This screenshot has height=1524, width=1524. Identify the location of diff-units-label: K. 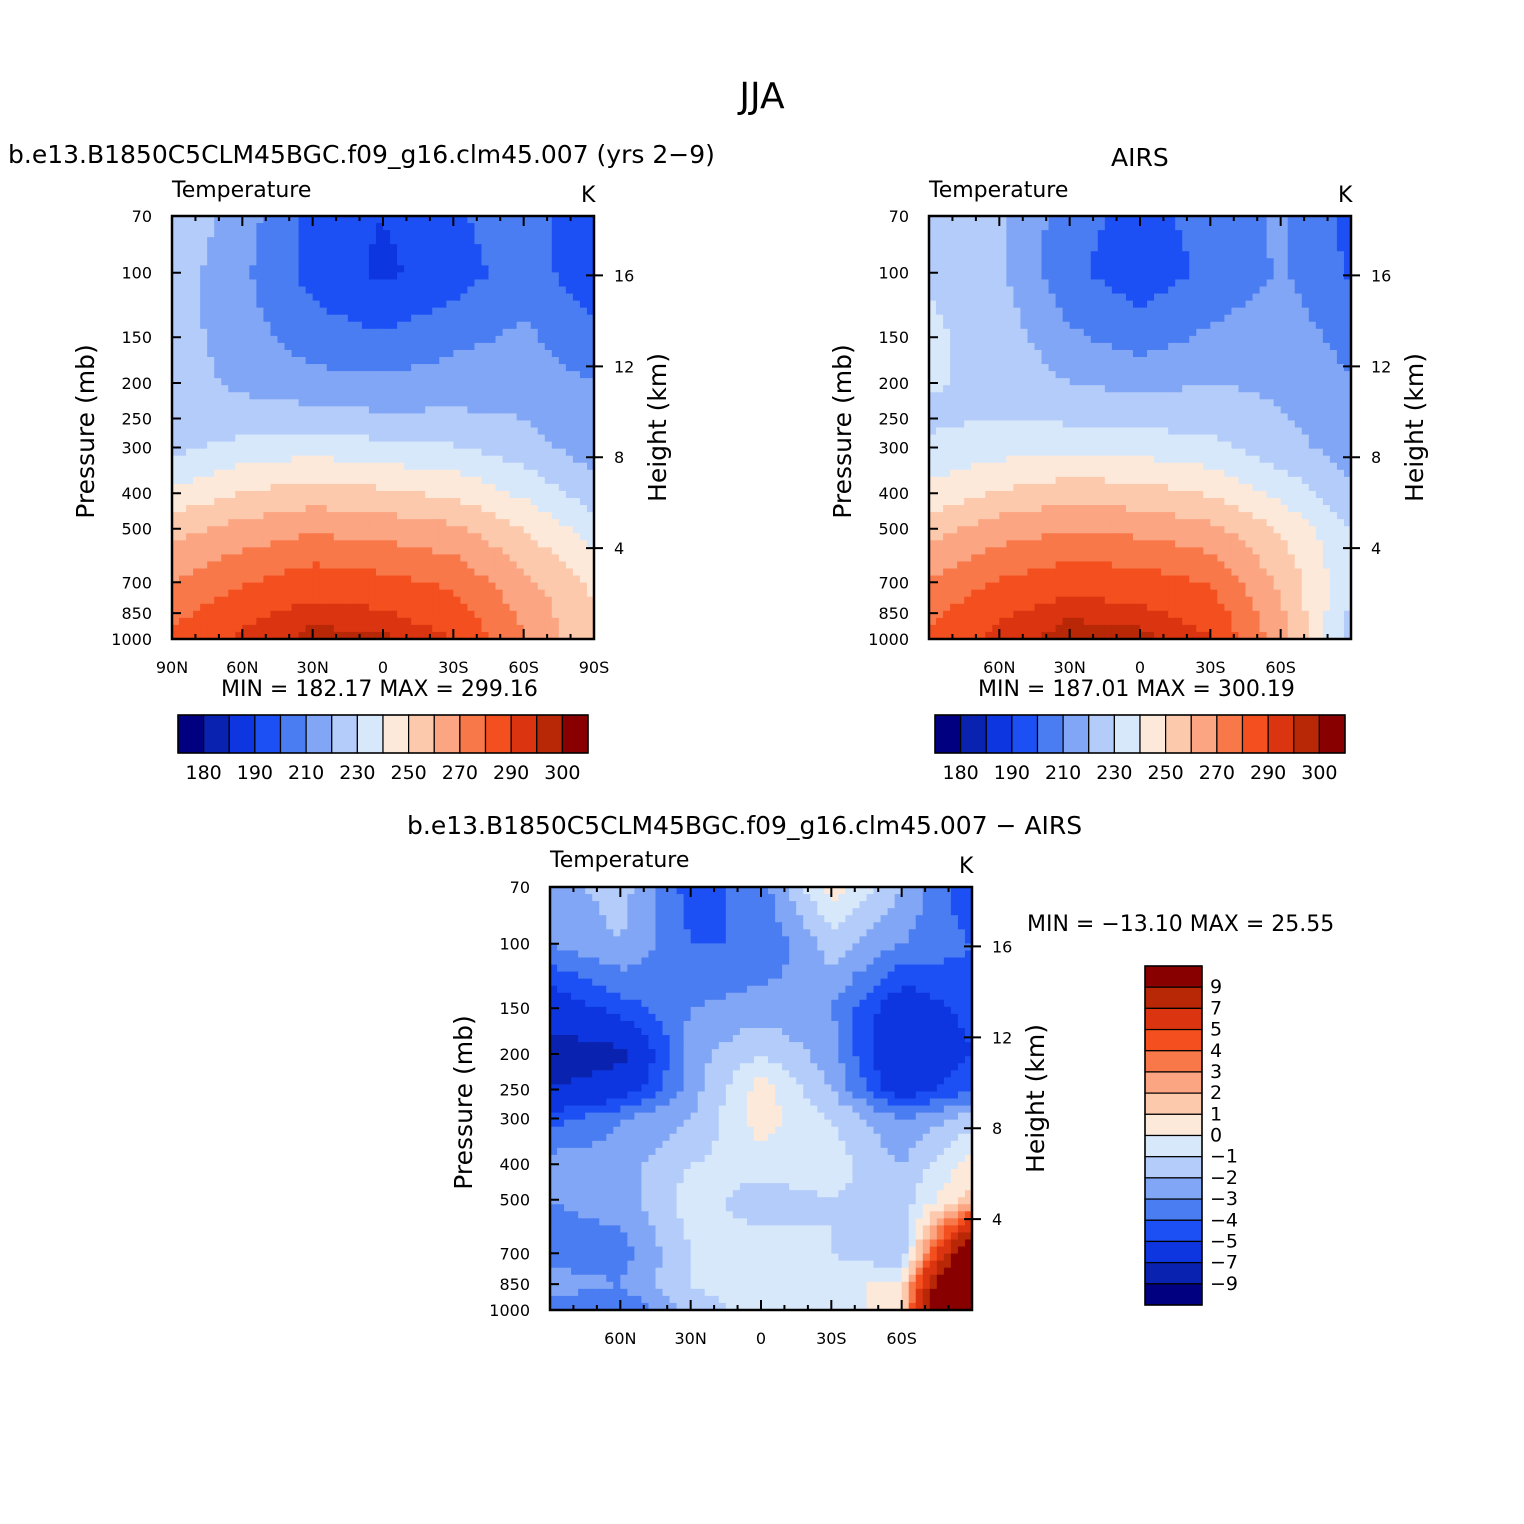
(966, 866).